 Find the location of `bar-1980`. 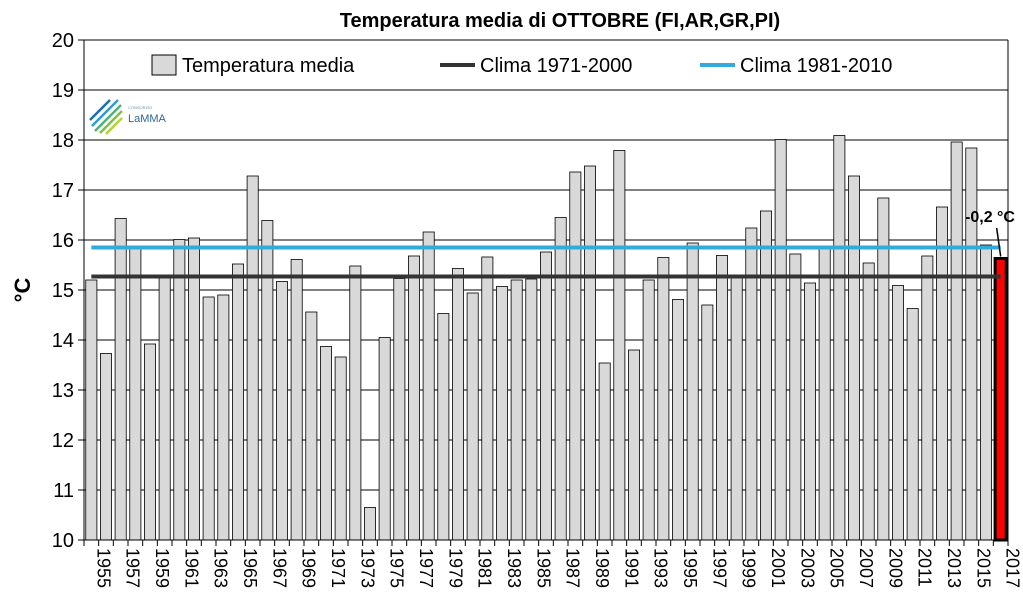

bar-1980 is located at coordinates (458, 404).